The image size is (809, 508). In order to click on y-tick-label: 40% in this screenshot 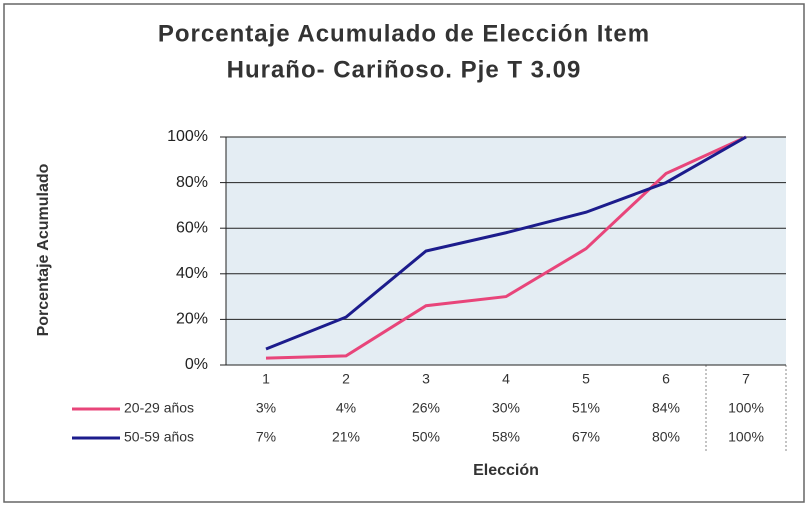, I will do `click(192, 273)`.